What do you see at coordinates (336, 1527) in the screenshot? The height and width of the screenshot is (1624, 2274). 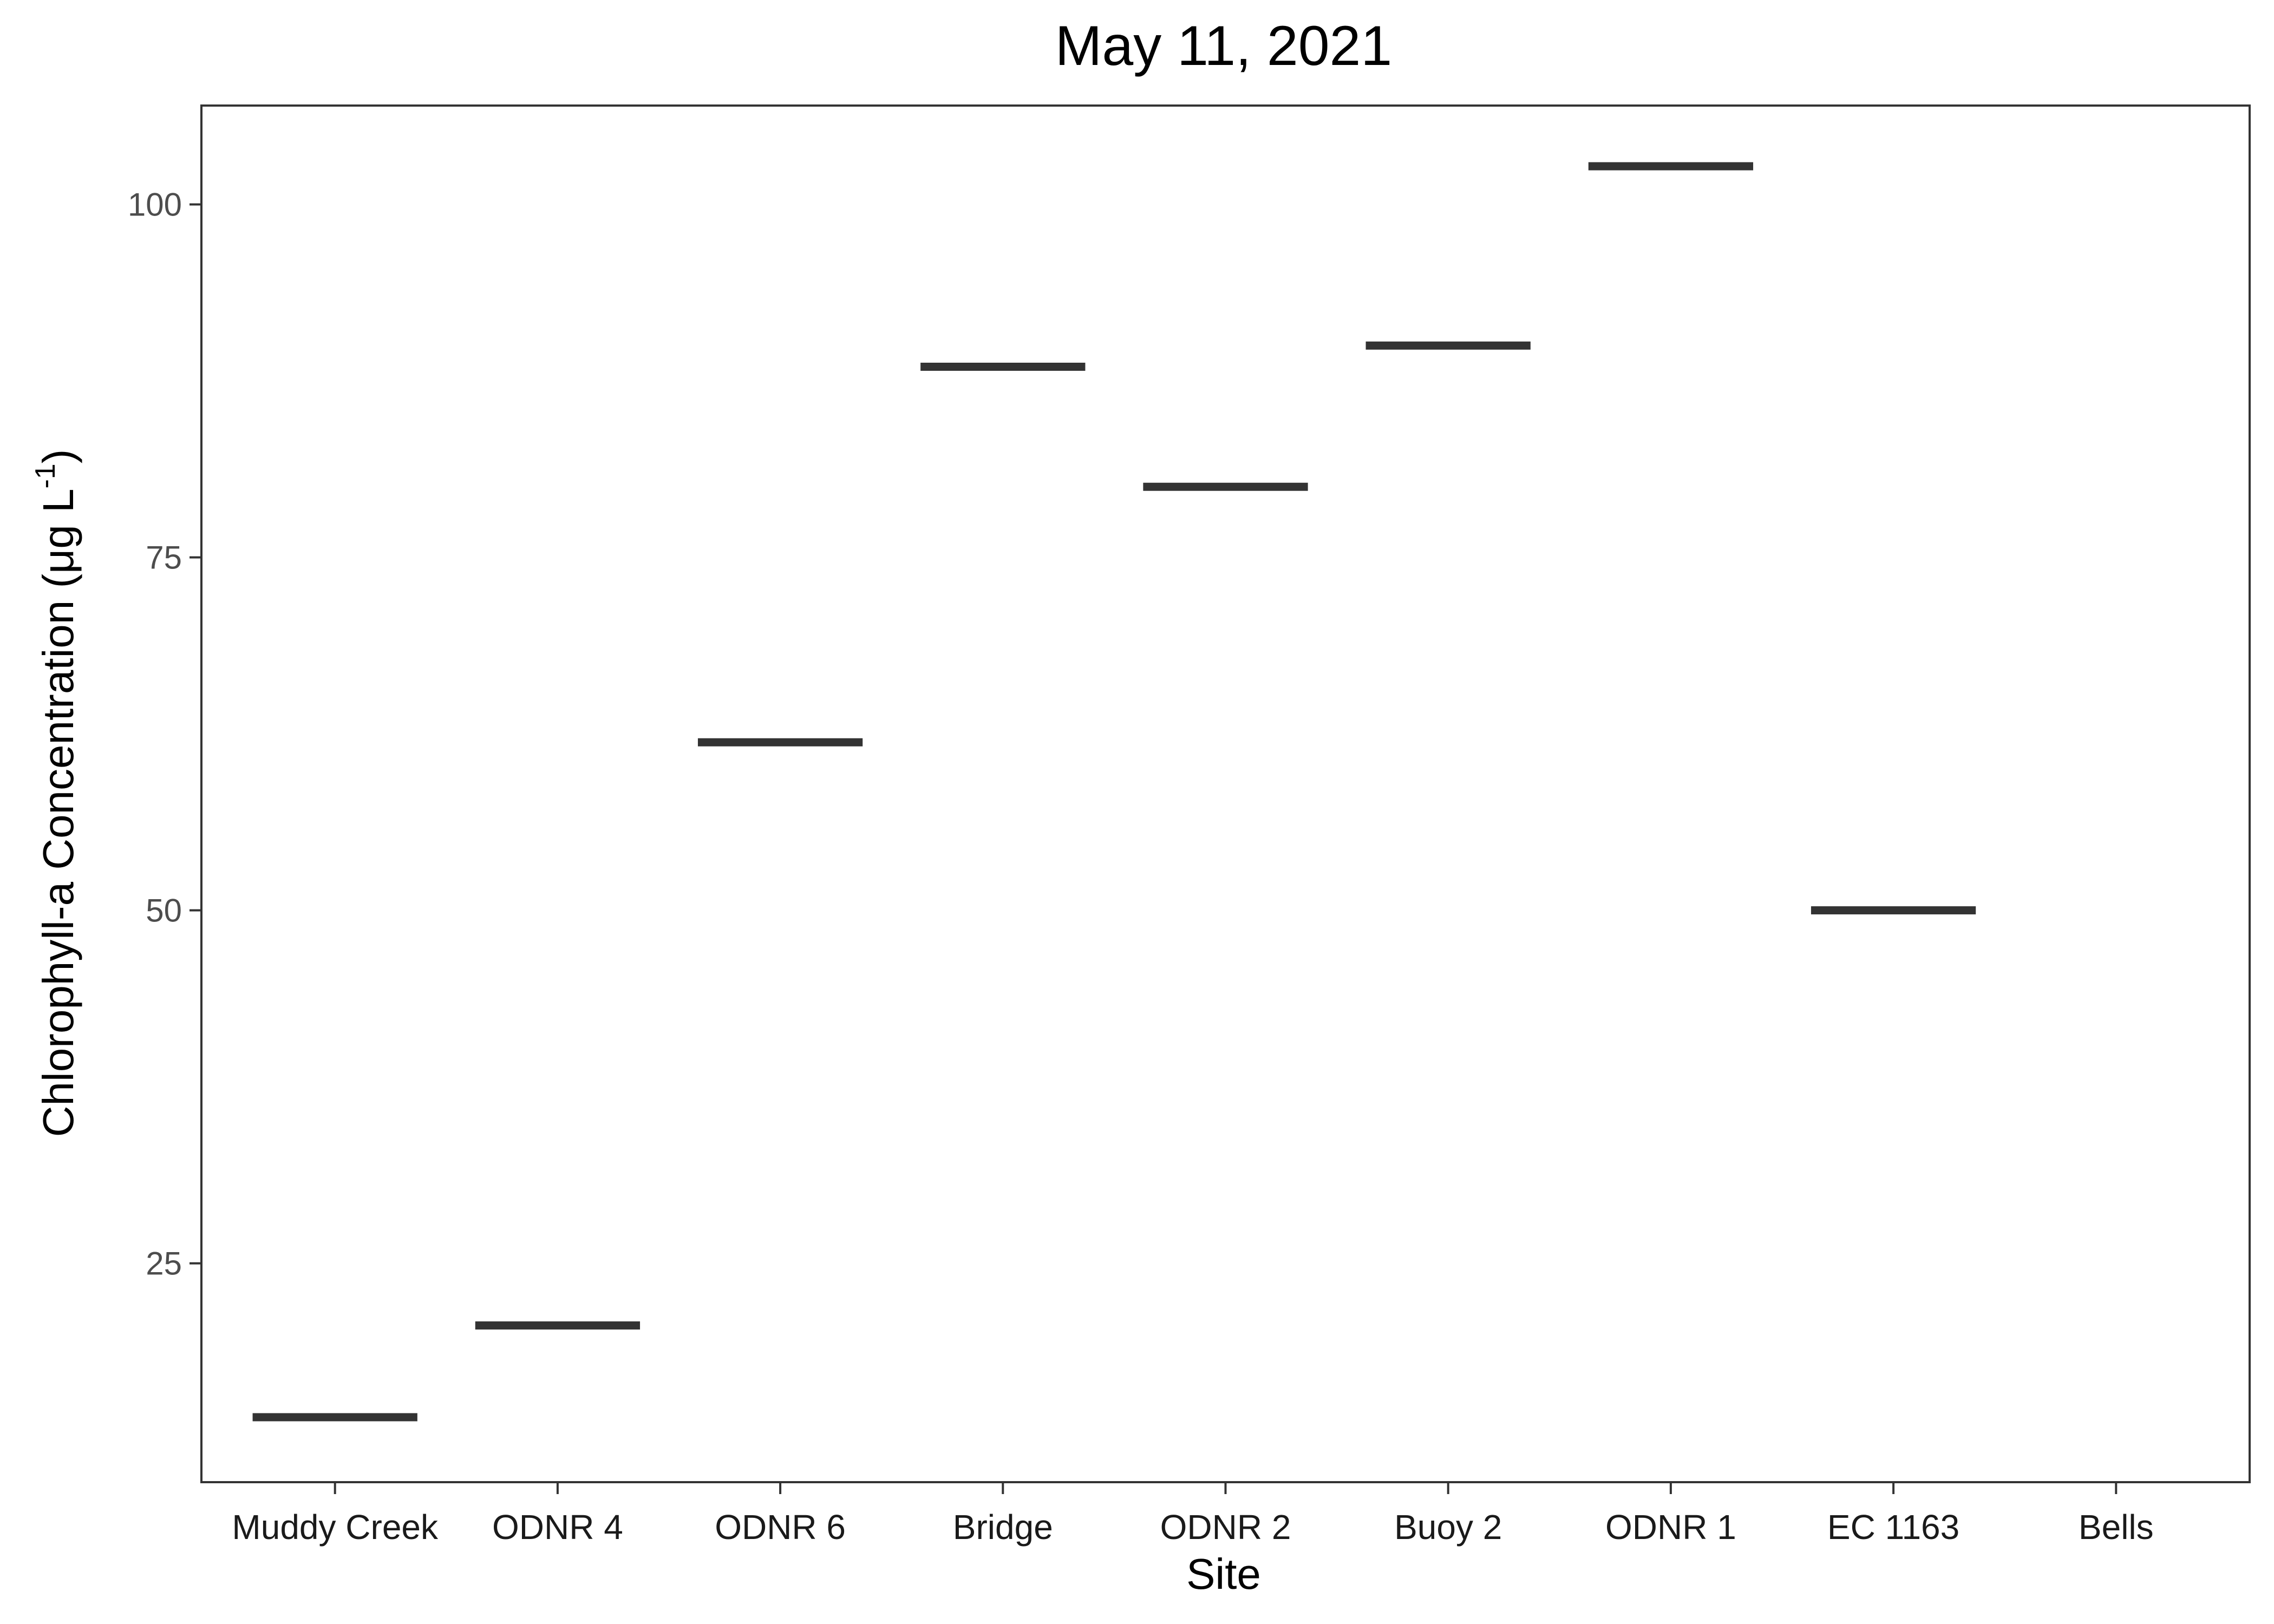 I see `x-tick-label: Muddy Creek` at bounding box center [336, 1527].